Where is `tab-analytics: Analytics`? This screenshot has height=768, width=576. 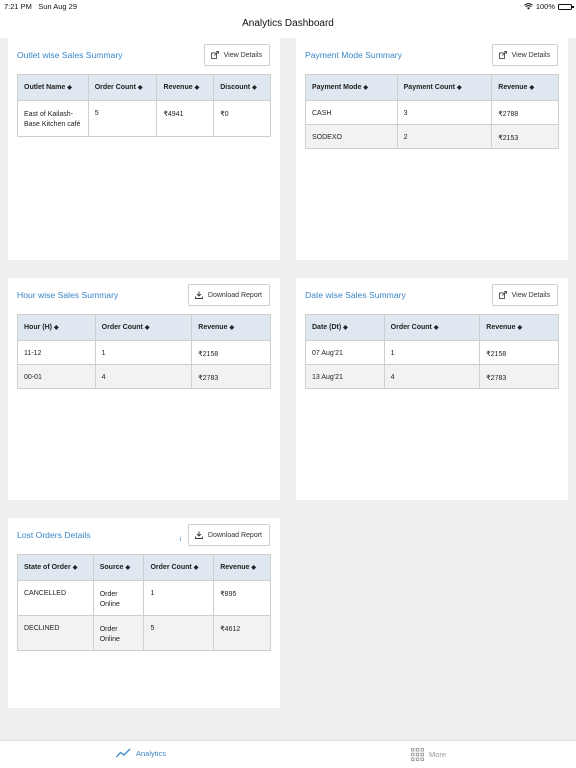 tab-analytics: Analytics is located at coordinates (141, 753).